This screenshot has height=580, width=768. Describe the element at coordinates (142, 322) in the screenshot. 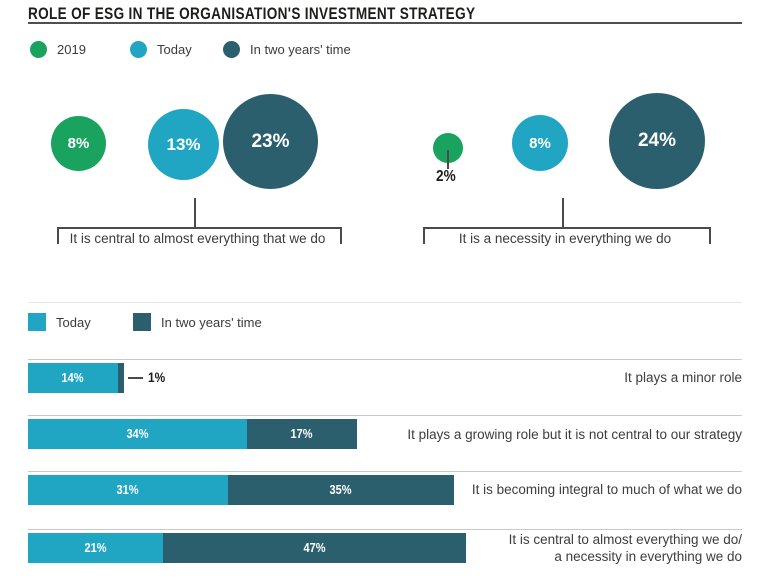

I see `legend-square-two-years-icon` at that location.